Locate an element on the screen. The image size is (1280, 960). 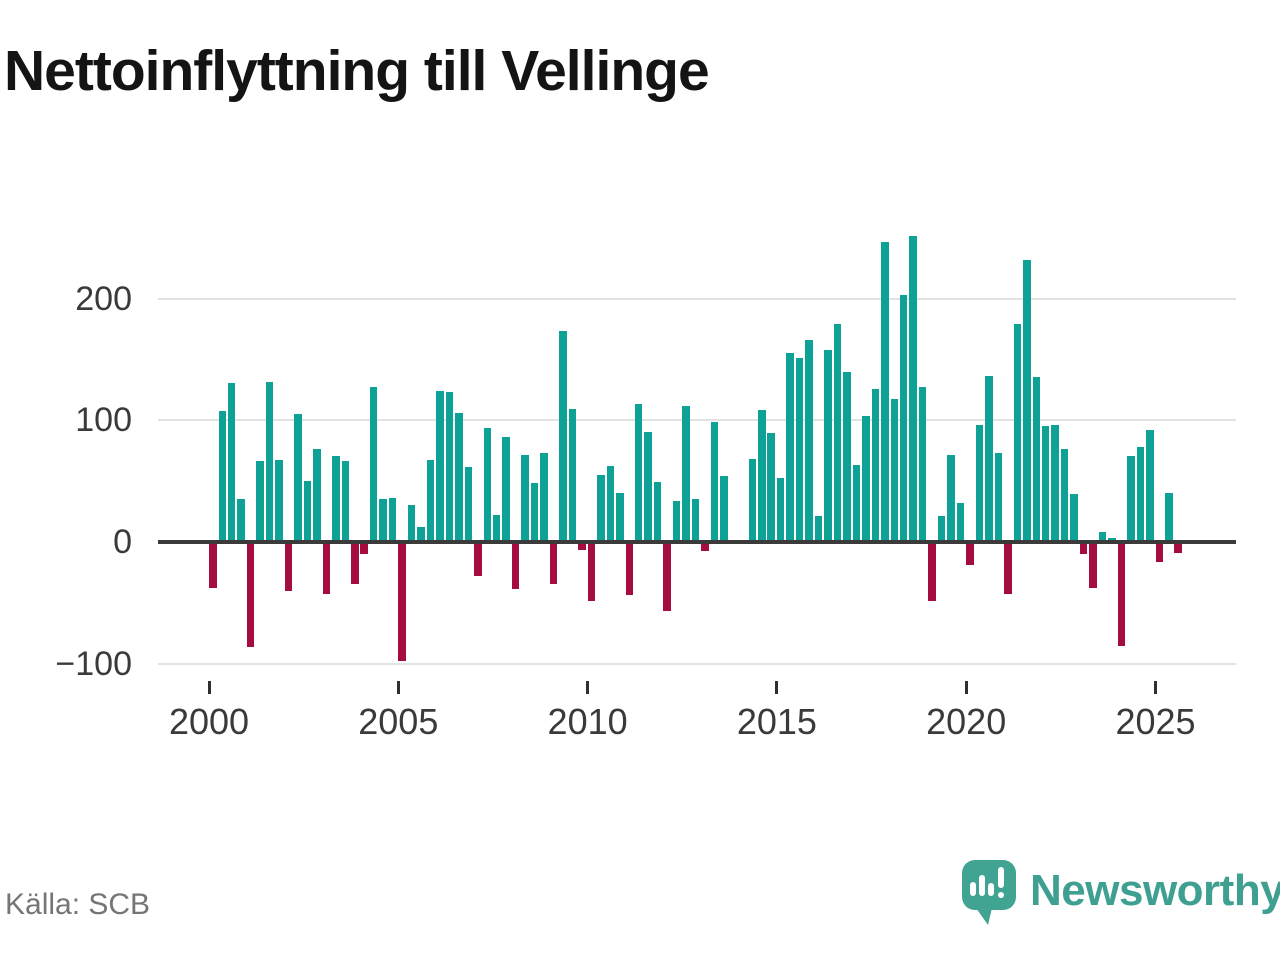
bar-2003-q4 is located at coordinates (355, 564).